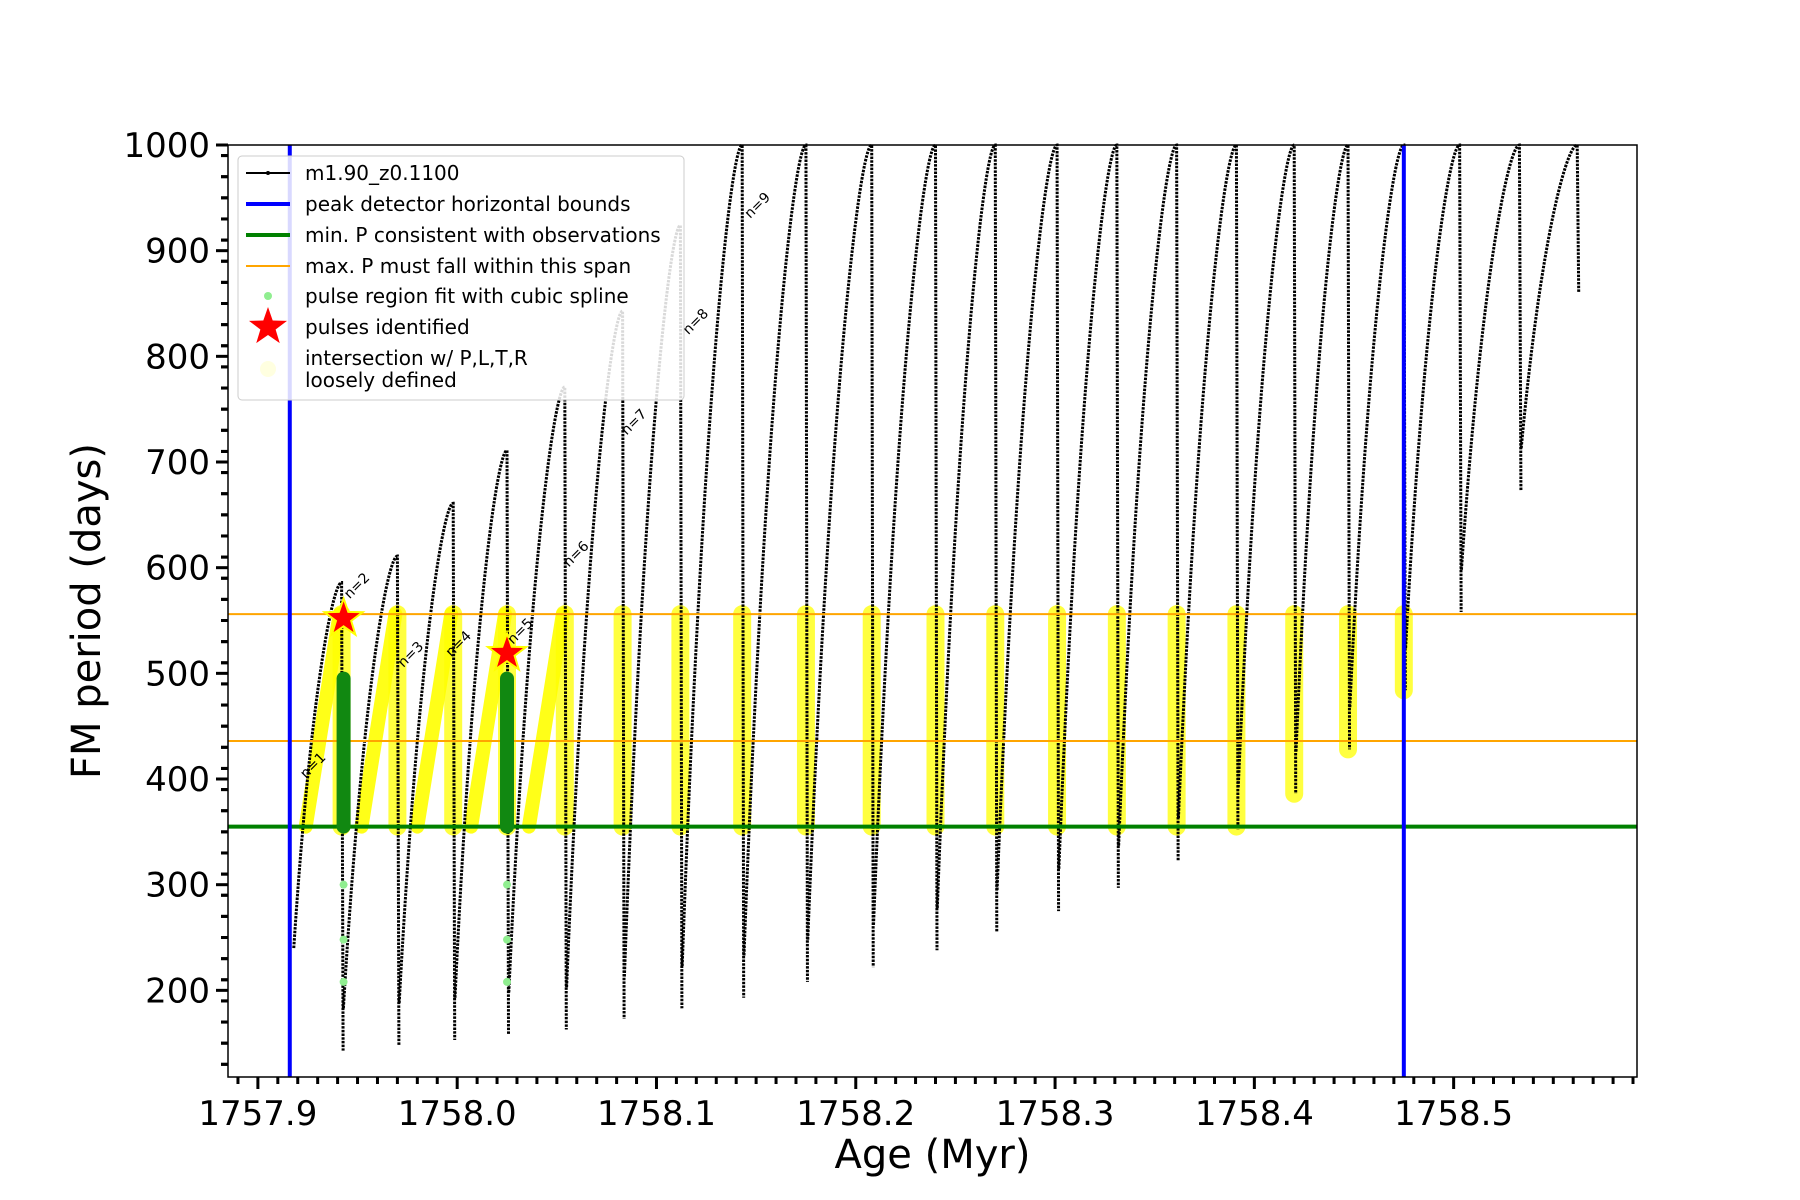 This screenshot has height=1200, width=1800. Describe the element at coordinates (758, 206) in the screenshot. I see `pulse-label: n=9` at that location.